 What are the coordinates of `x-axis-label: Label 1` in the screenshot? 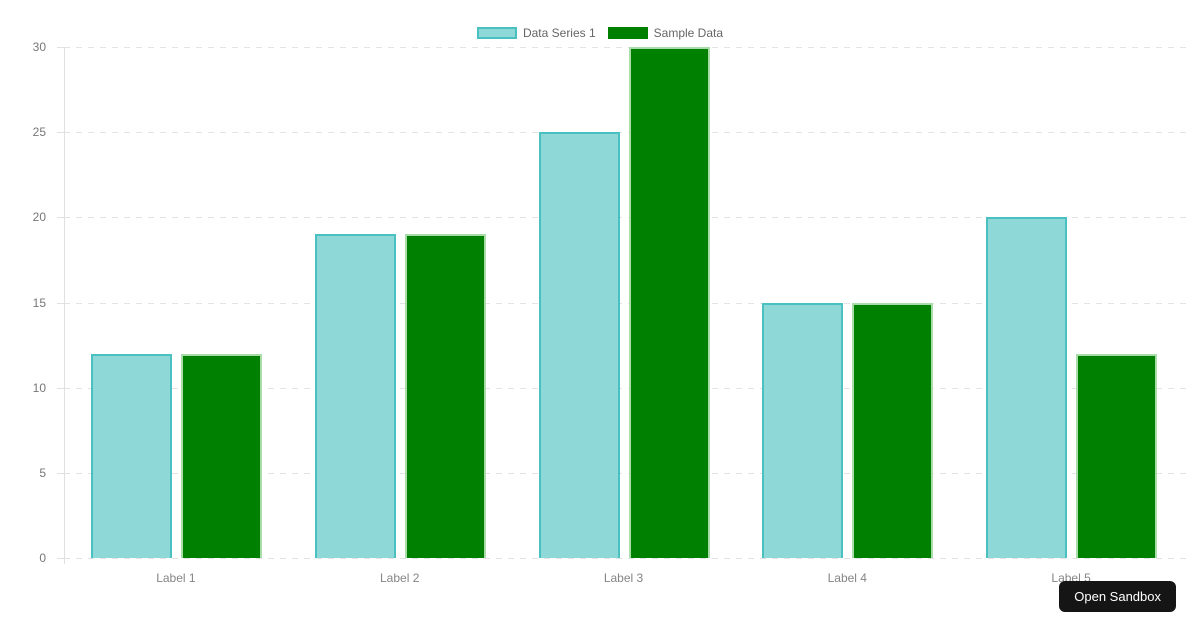 It's located at (176, 578).